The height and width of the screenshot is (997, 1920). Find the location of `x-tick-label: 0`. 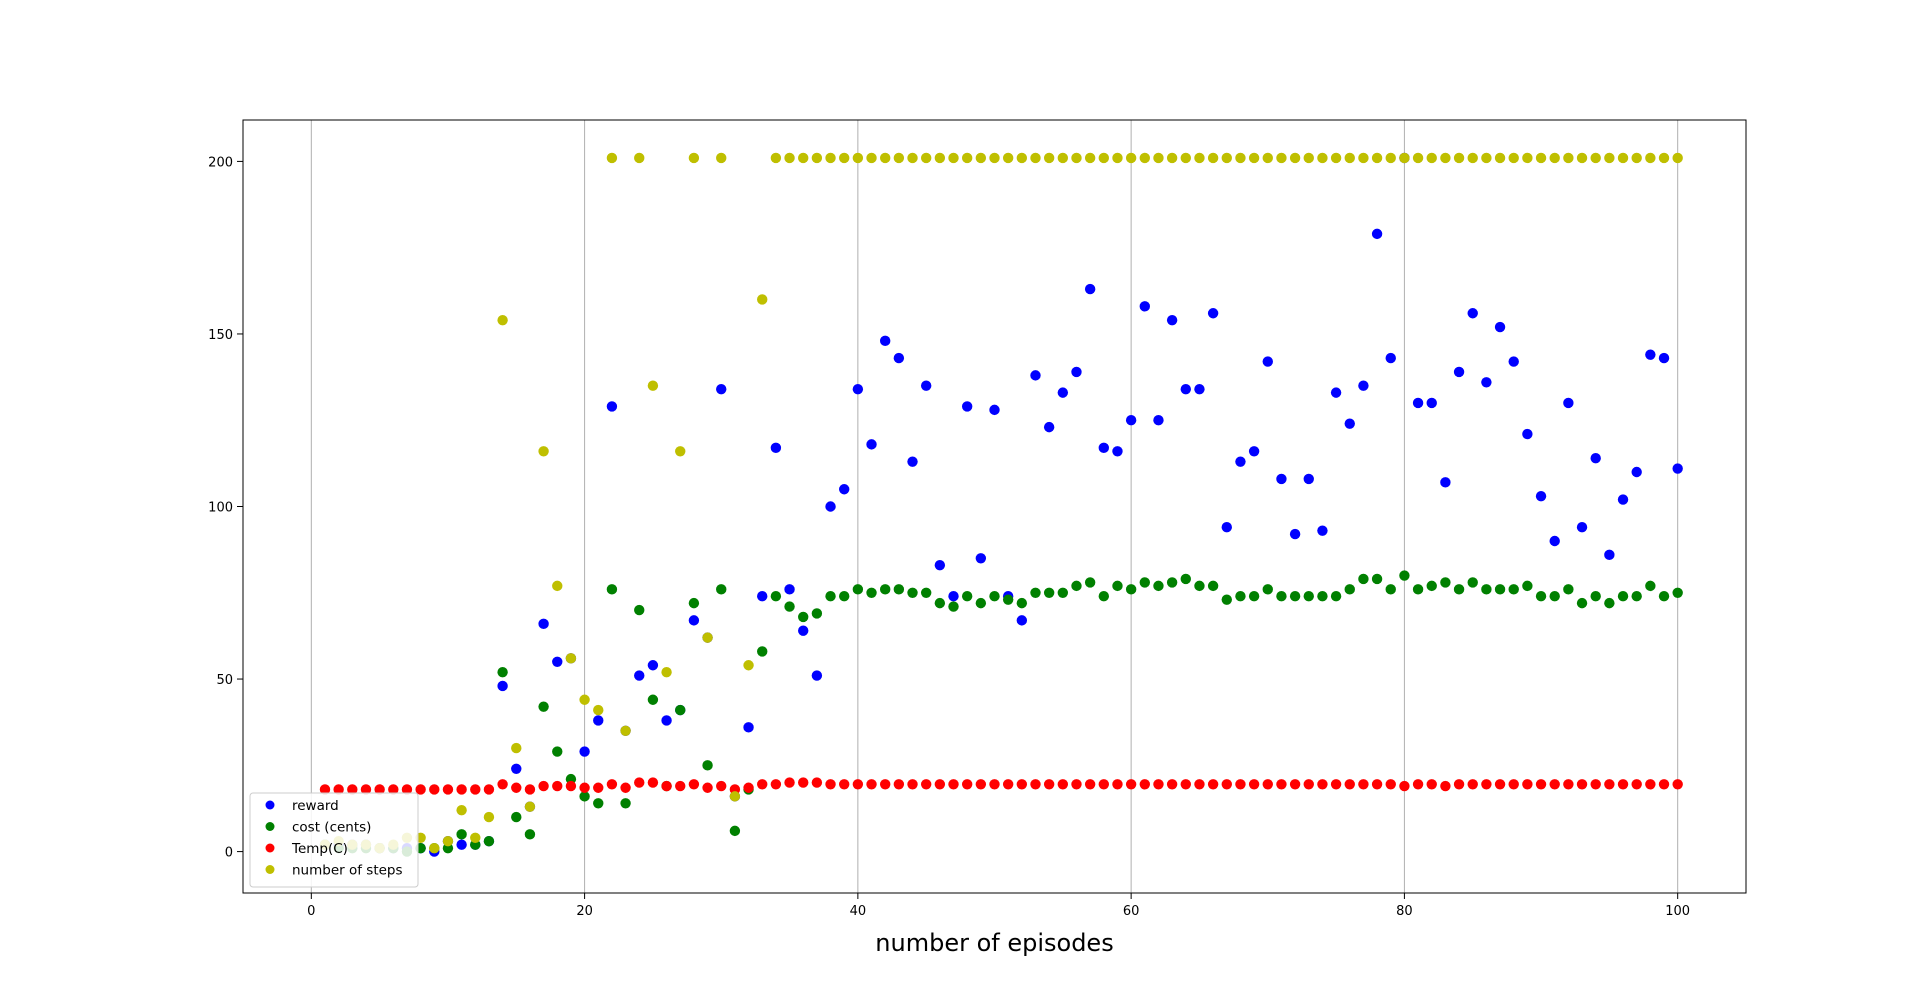

x-tick-label: 0 is located at coordinates (311, 911).